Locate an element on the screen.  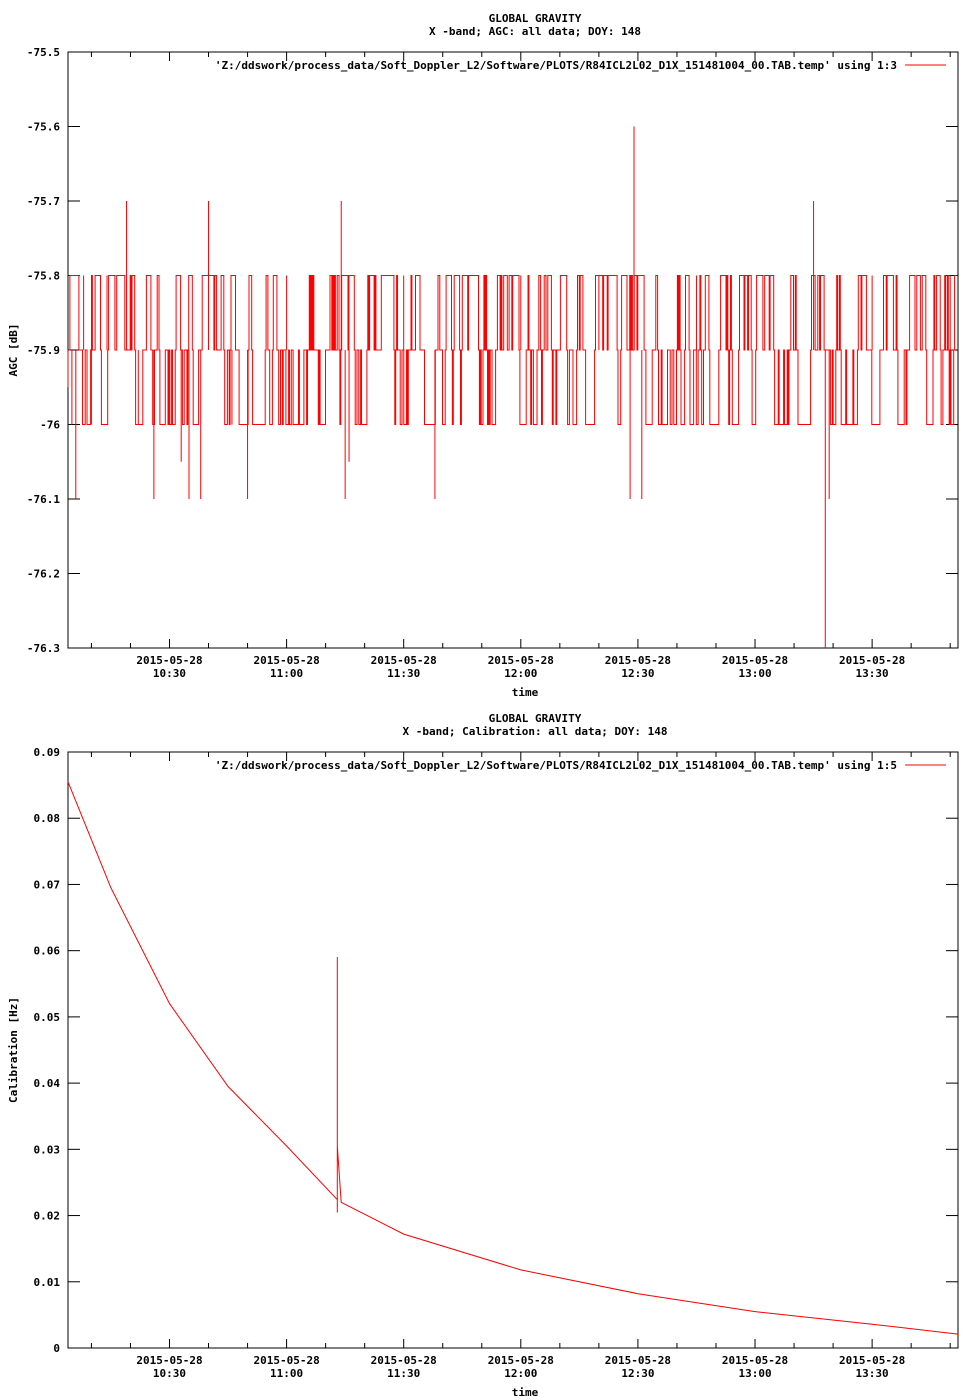
chart-2-title: GLOBAL GRAVITY is located at coordinates (535, 718).